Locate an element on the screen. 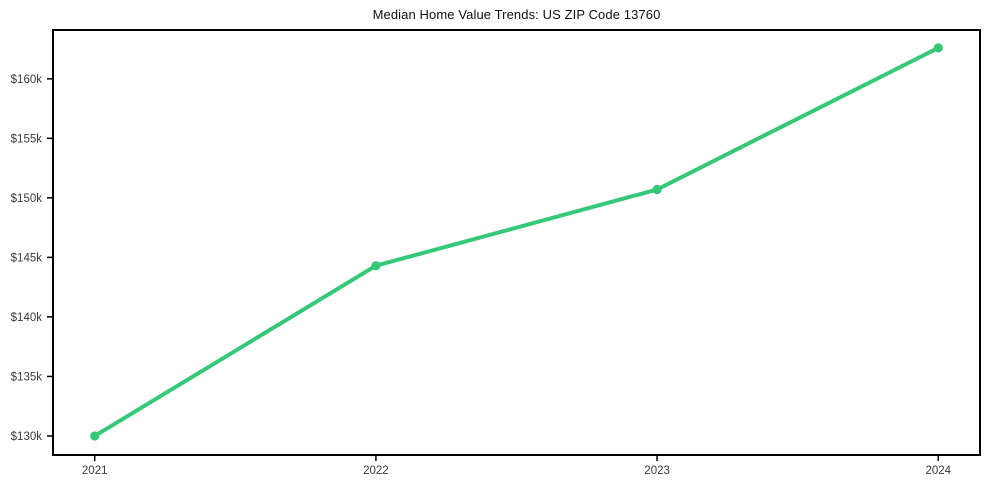 This screenshot has width=990, height=490. y-tick-label: $140k is located at coordinates (27, 318).